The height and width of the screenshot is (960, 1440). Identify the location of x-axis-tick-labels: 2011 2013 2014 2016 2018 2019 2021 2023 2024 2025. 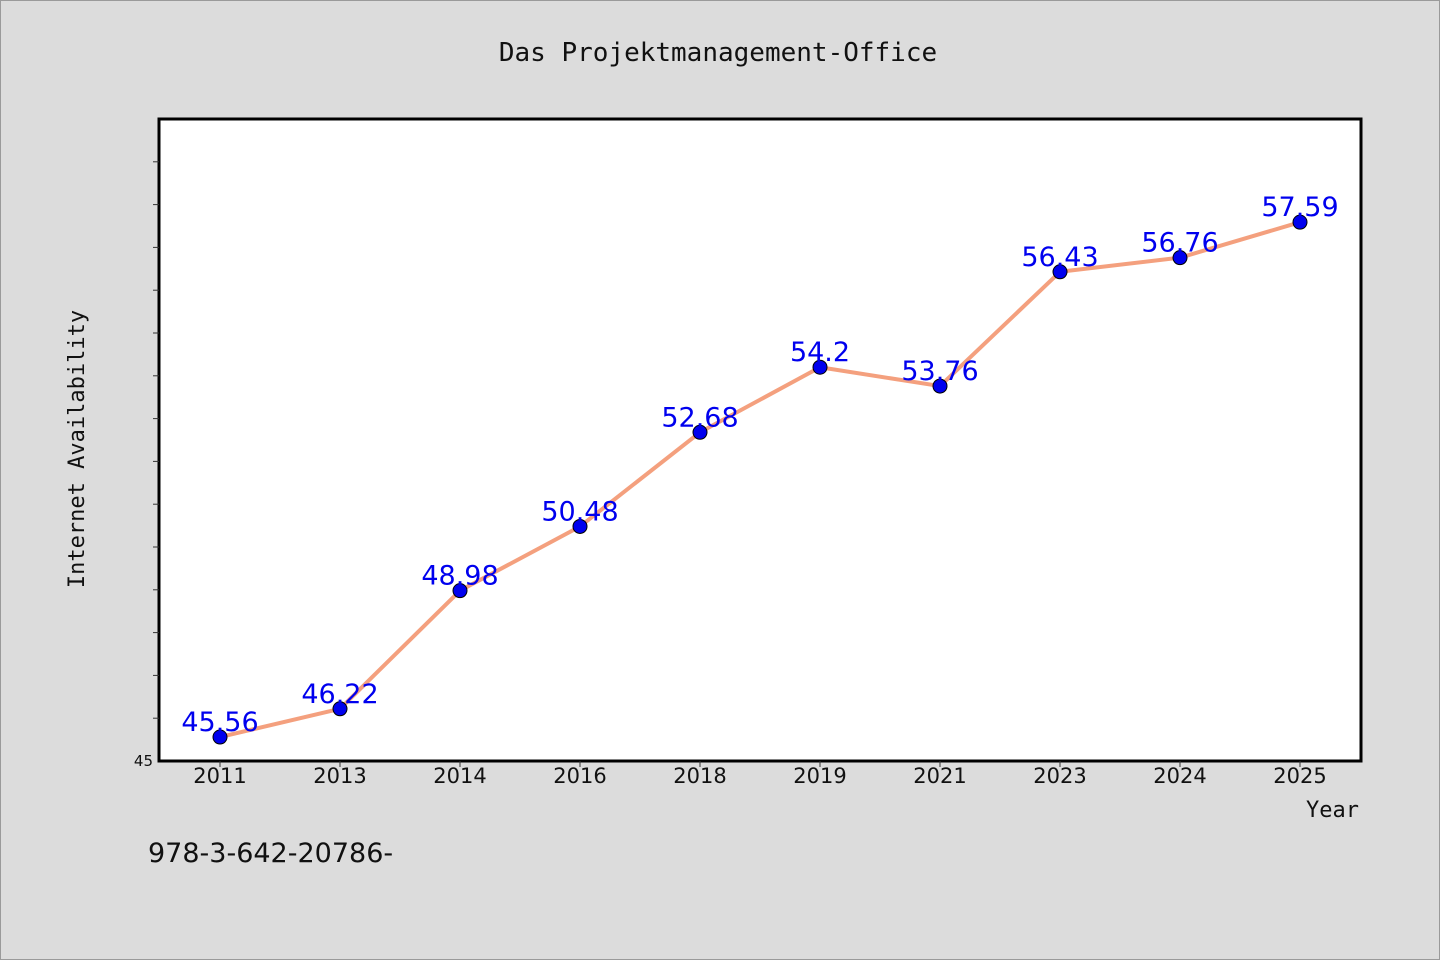
(759, 776).